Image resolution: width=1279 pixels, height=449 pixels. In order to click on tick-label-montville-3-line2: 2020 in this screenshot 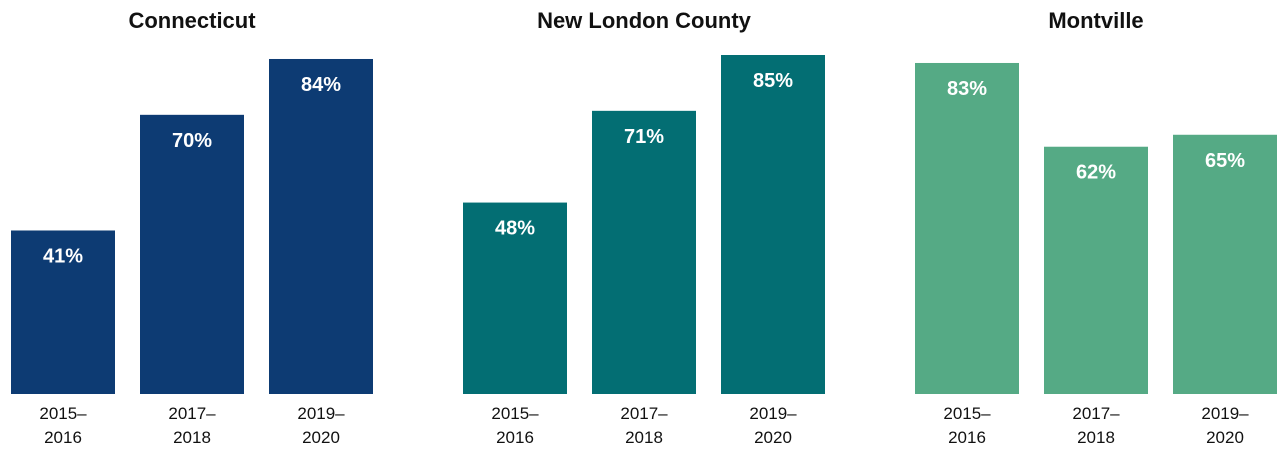, I will do `click(1225, 437)`.